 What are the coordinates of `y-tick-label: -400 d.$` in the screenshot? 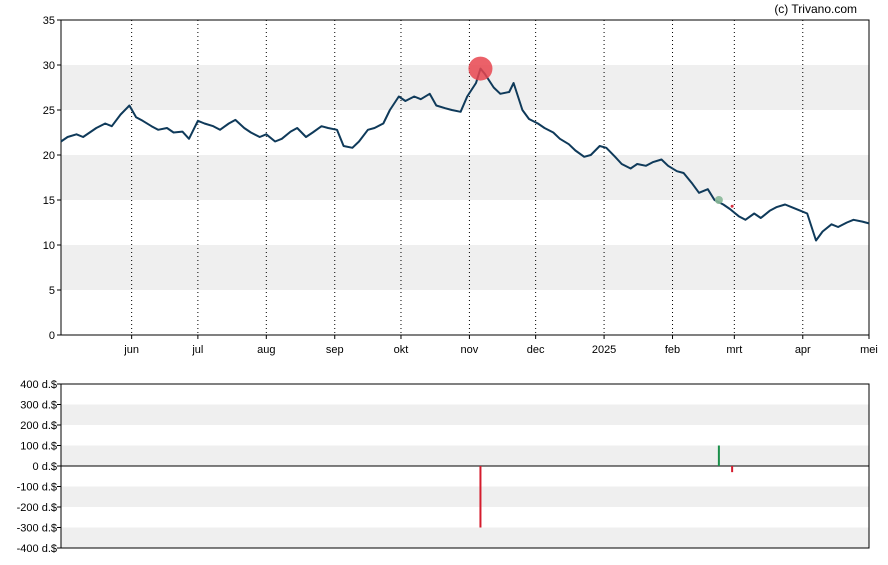 It's located at (37, 549).